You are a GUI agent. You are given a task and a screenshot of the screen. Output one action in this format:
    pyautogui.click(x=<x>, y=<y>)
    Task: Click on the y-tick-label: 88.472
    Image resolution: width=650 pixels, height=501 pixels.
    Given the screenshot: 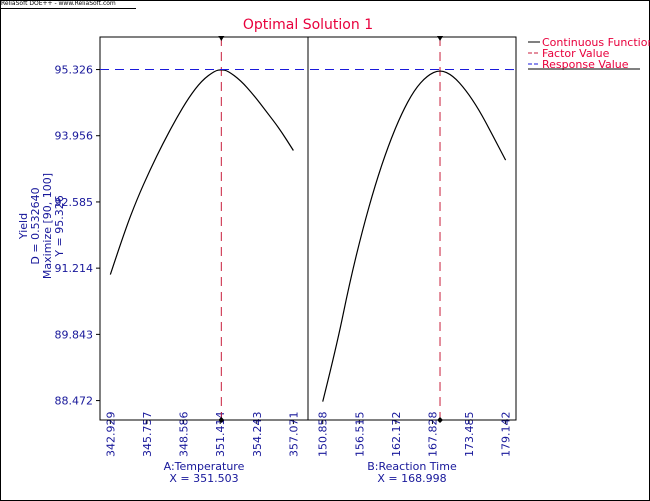 What is the action you would take?
    pyautogui.click(x=74, y=401)
    